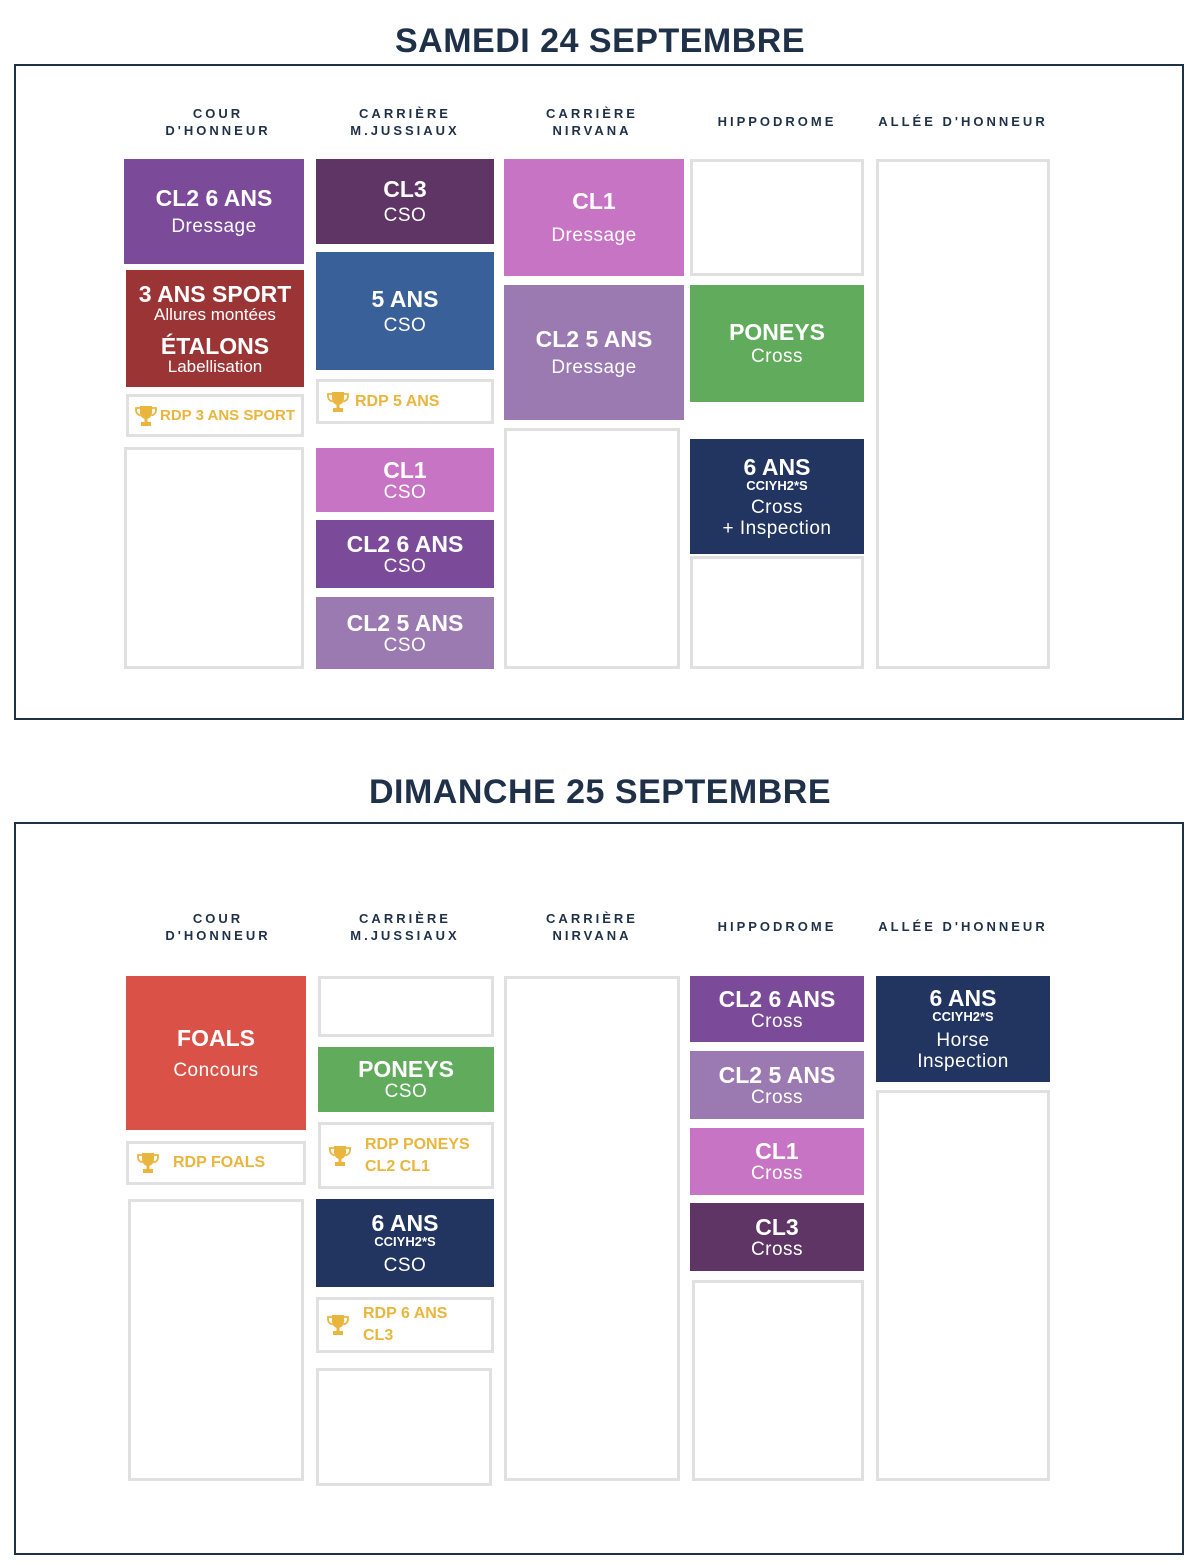  What do you see at coordinates (963, 1040) in the screenshot?
I see `block-subtitle: Horse` at bounding box center [963, 1040].